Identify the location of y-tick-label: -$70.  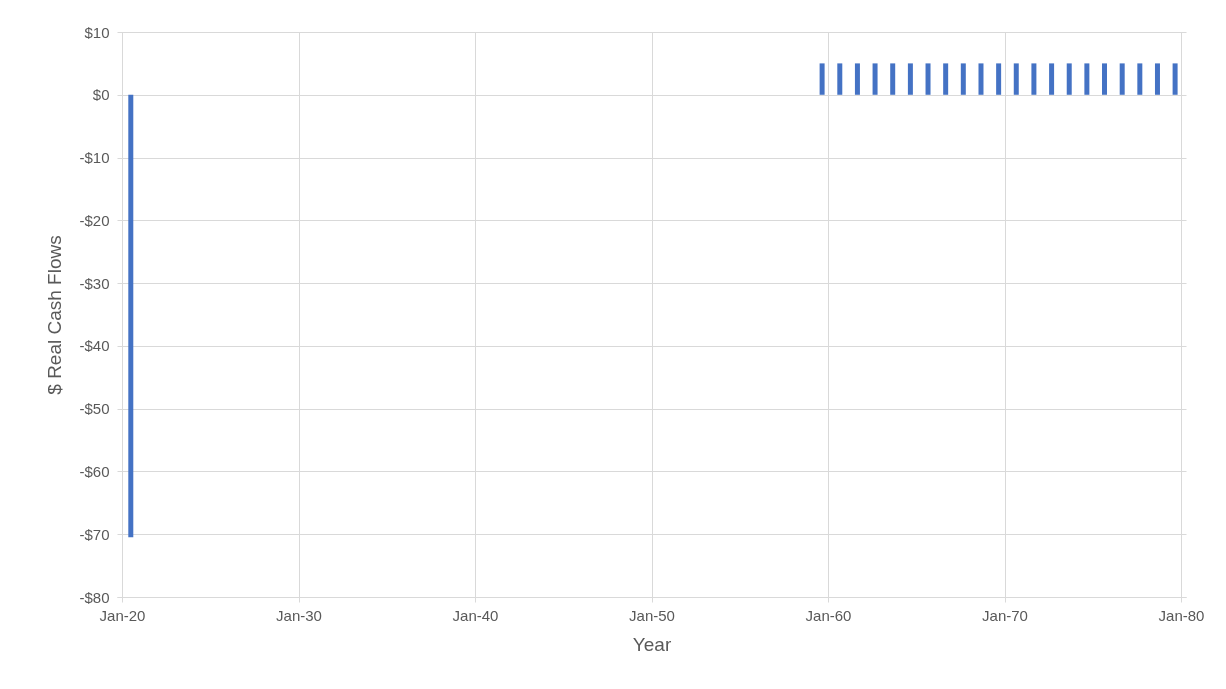
(94, 534).